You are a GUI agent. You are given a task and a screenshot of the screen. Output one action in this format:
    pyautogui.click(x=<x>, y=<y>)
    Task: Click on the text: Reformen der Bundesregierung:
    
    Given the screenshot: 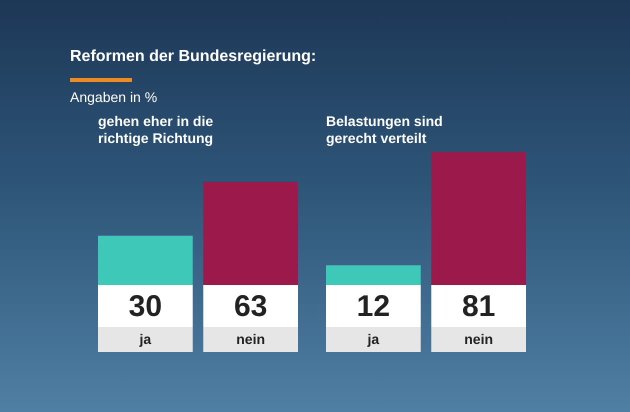 What is the action you would take?
    pyautogui.click(x=193, y=57)
    